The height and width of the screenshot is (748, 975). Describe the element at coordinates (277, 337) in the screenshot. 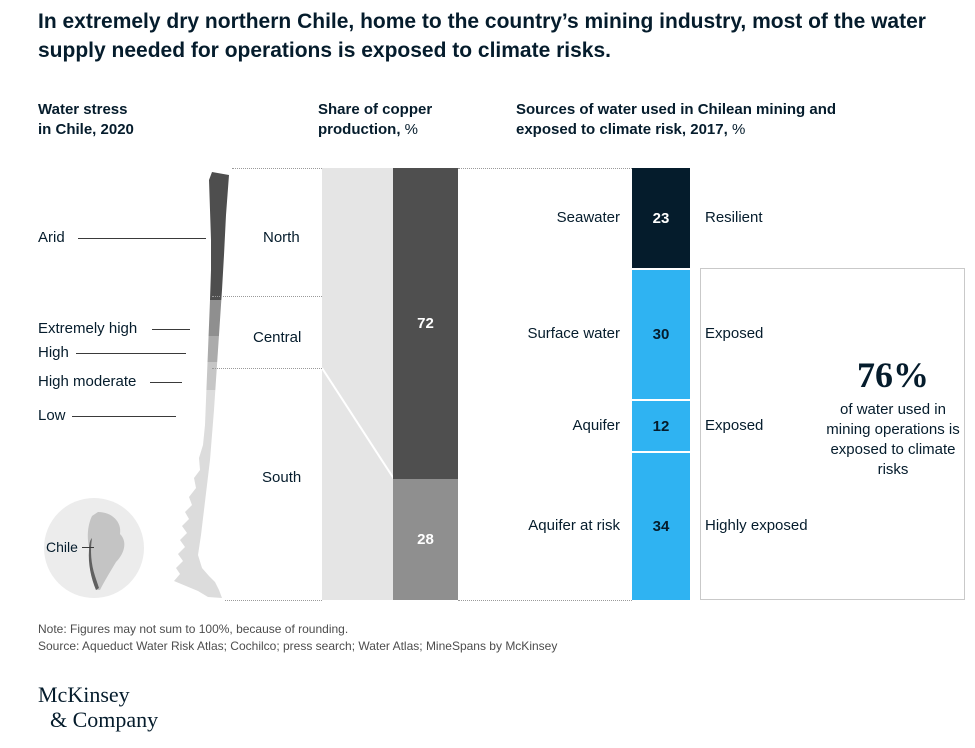

I see `region-label-central: Central` at that location.